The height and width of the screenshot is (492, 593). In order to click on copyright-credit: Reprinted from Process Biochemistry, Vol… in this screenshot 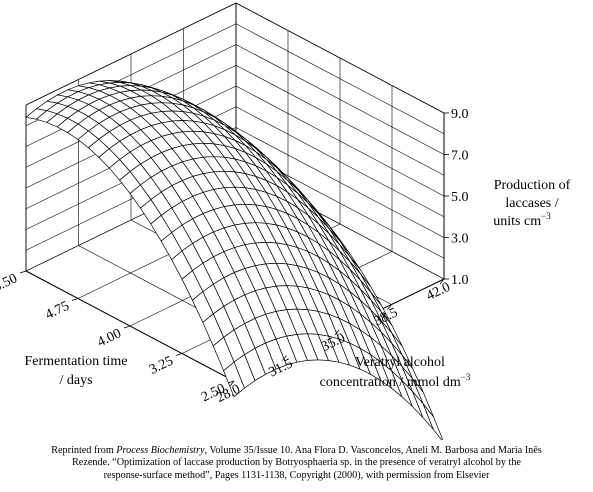, I will do `click(296, 463)`.